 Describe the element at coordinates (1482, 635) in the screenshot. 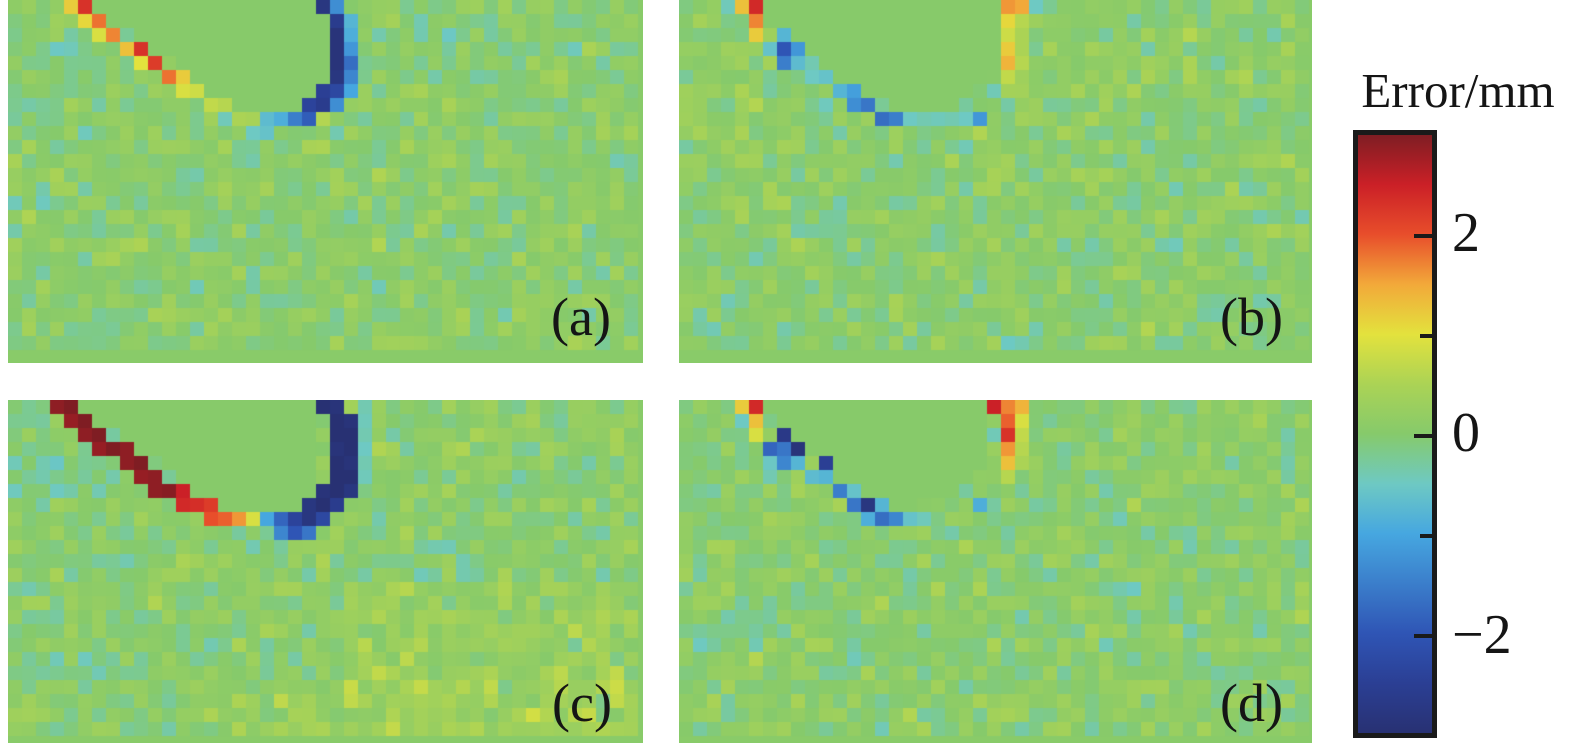

I see `colorbar-label-neg2: −2` at that location.